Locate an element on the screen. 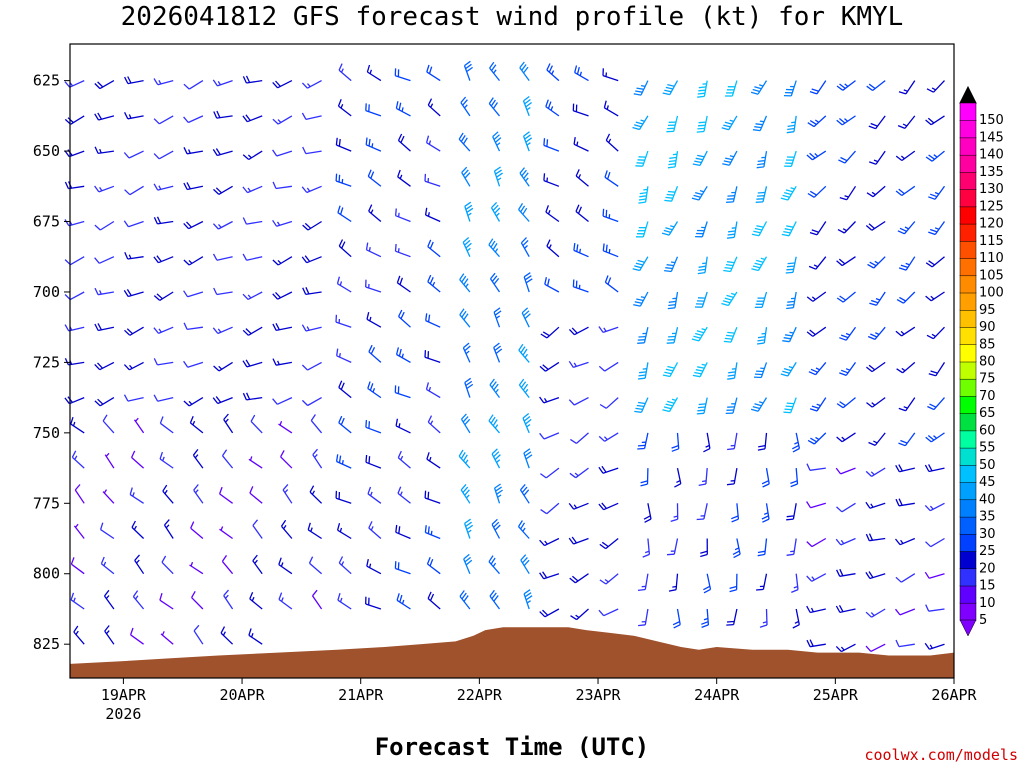  x-axis-label: Forecast Time (UTC) is located at coordinates (512, 747).